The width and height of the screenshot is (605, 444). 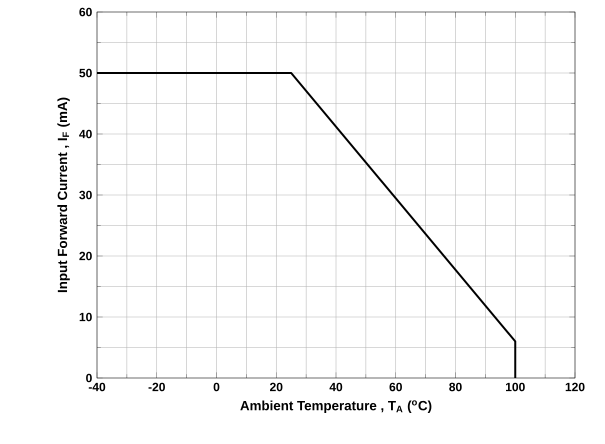 I want to click on x-tick-label: 80, so click(x=455, y=387).